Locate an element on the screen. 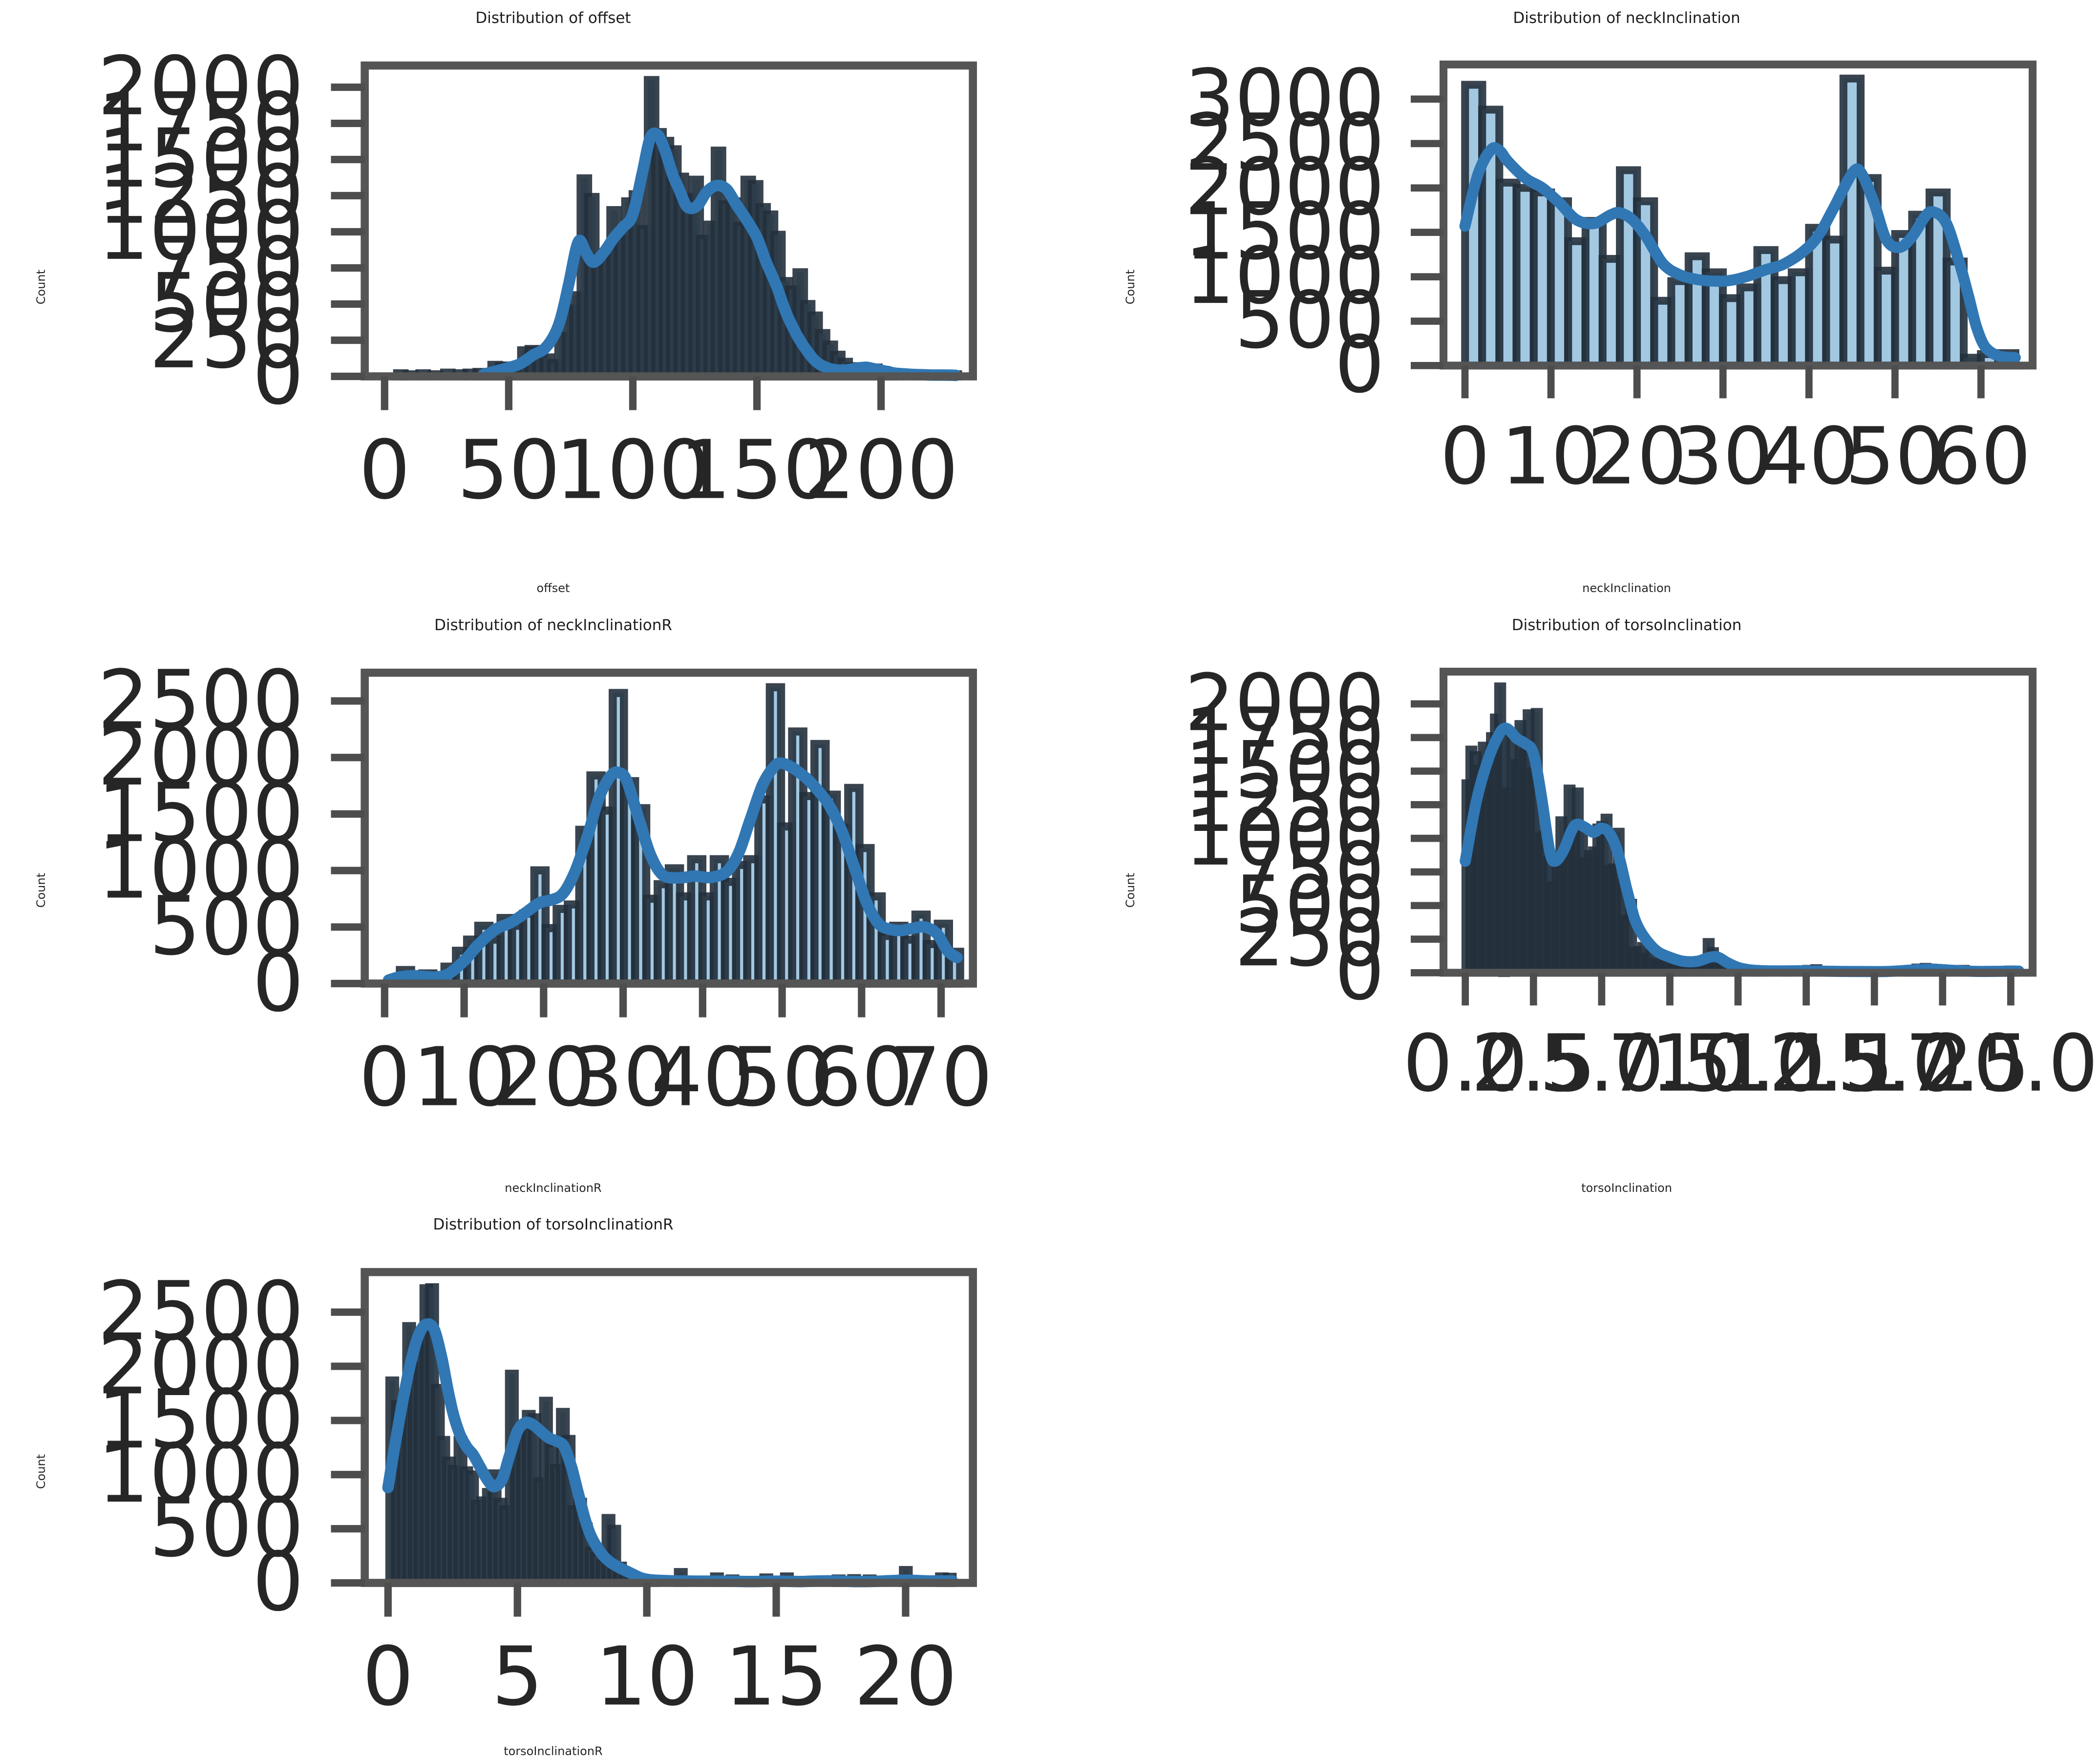  x-tick-label: 12.5 is located at coordinates (1806, 1063).